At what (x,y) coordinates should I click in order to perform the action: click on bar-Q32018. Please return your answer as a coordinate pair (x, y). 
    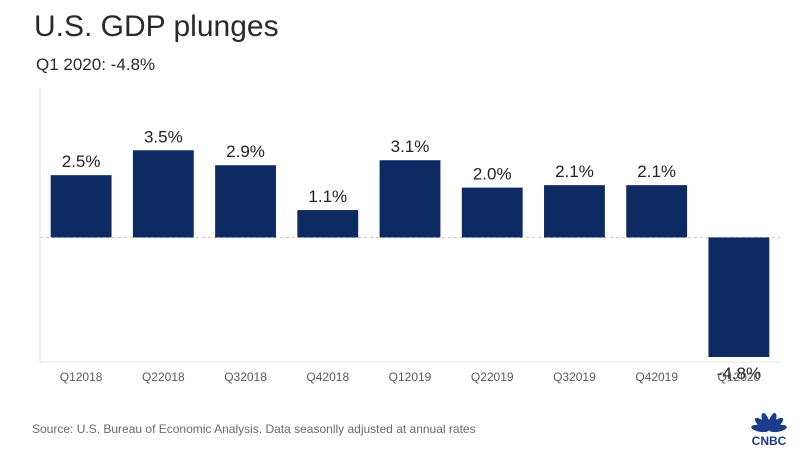
    Looking at the image, I should click on (245, 201).